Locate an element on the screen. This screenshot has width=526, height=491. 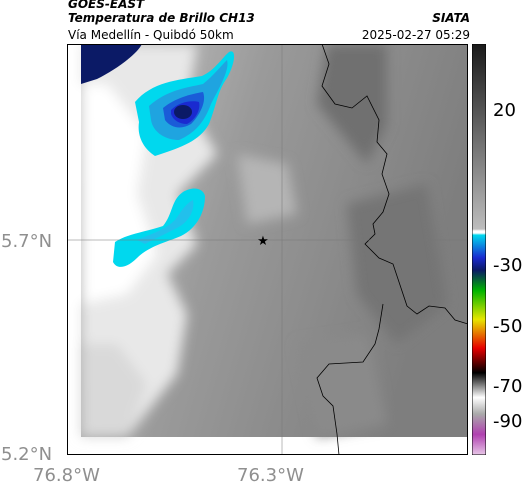
colorbar-label: -50 is located at coordinates (508, 326).